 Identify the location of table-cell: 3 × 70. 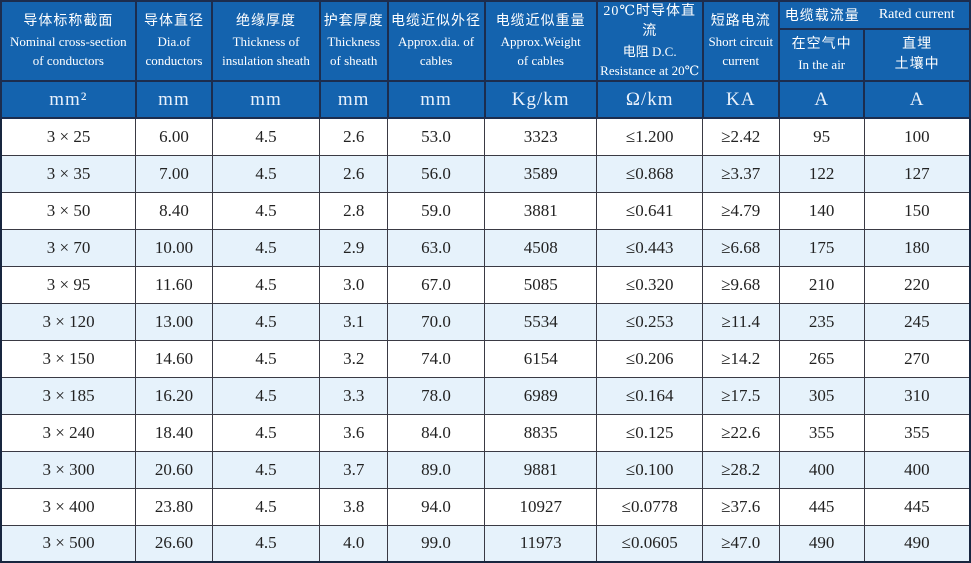
(68, 247).